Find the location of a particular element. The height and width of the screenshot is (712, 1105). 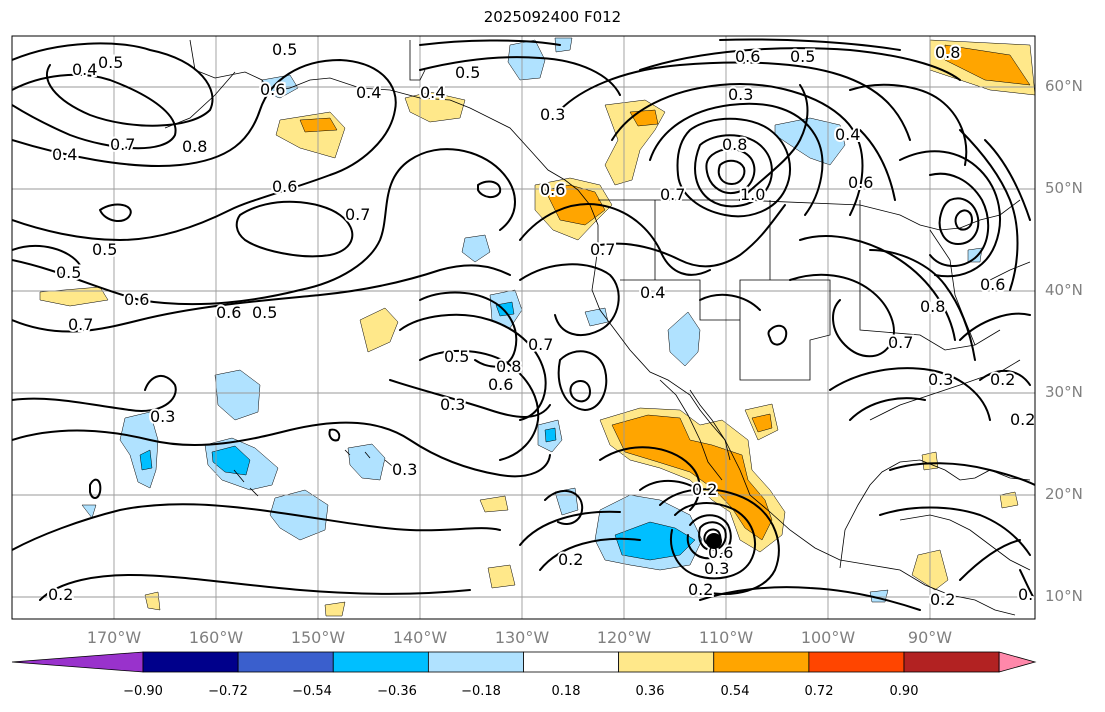

longitude-label: 110°W is located at coordinates (726, 637).